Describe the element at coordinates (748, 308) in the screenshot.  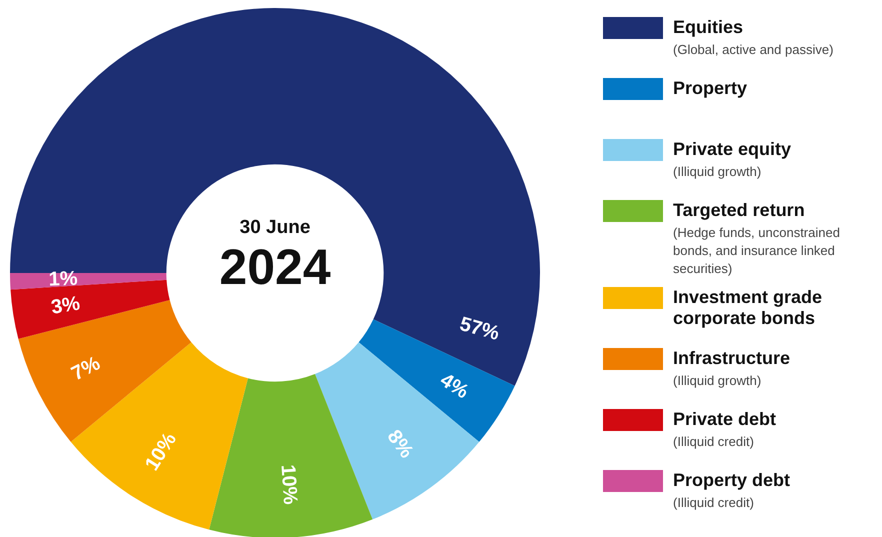
I see `legend-label: Investment grade corporate bonds` at that location.